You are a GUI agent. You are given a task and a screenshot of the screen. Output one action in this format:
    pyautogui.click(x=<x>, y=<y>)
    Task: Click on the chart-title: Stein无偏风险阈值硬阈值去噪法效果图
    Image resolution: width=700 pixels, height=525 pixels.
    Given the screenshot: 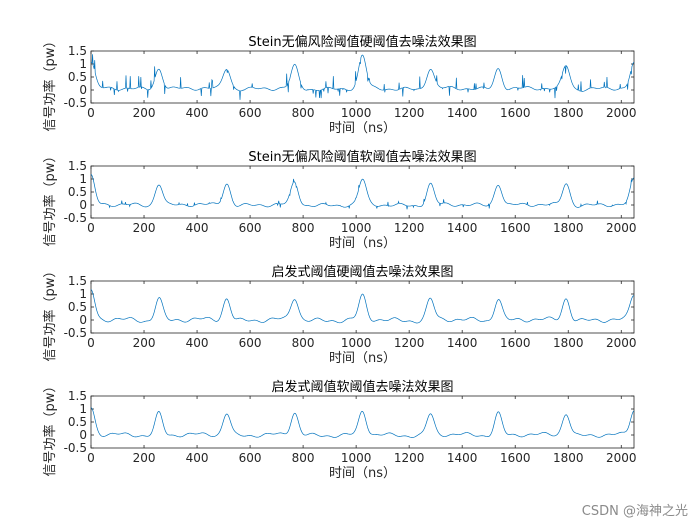 What is the action you would take?
    pyautogui.click(x=362, y=42)
    